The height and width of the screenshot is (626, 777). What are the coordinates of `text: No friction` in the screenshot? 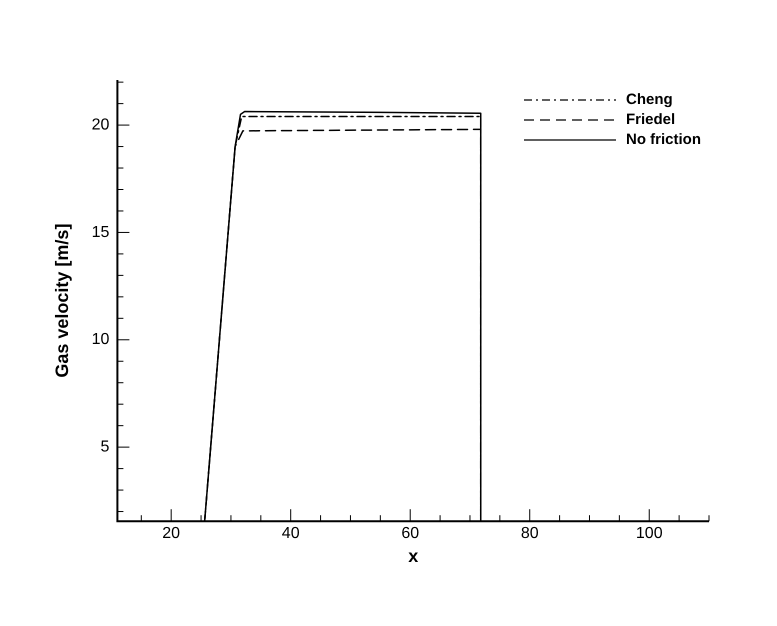 It's located at (663, 139).